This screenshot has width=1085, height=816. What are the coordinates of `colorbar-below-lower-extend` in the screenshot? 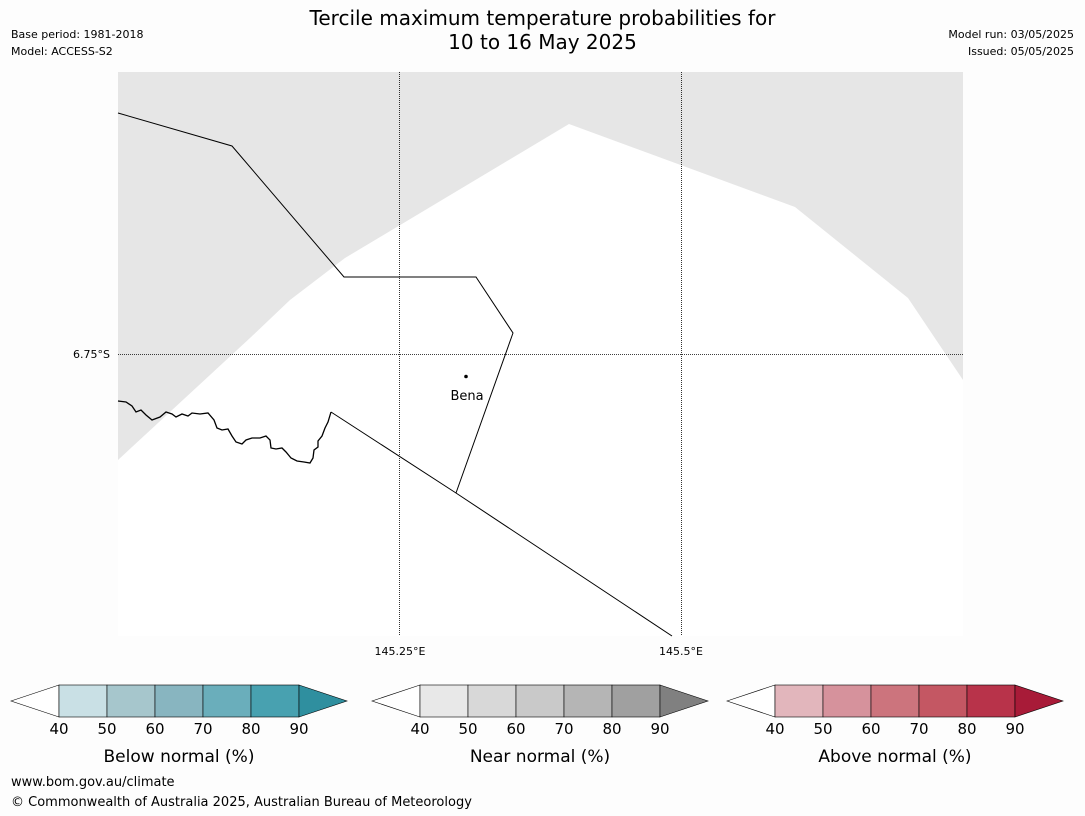 It's located at (35, 701).